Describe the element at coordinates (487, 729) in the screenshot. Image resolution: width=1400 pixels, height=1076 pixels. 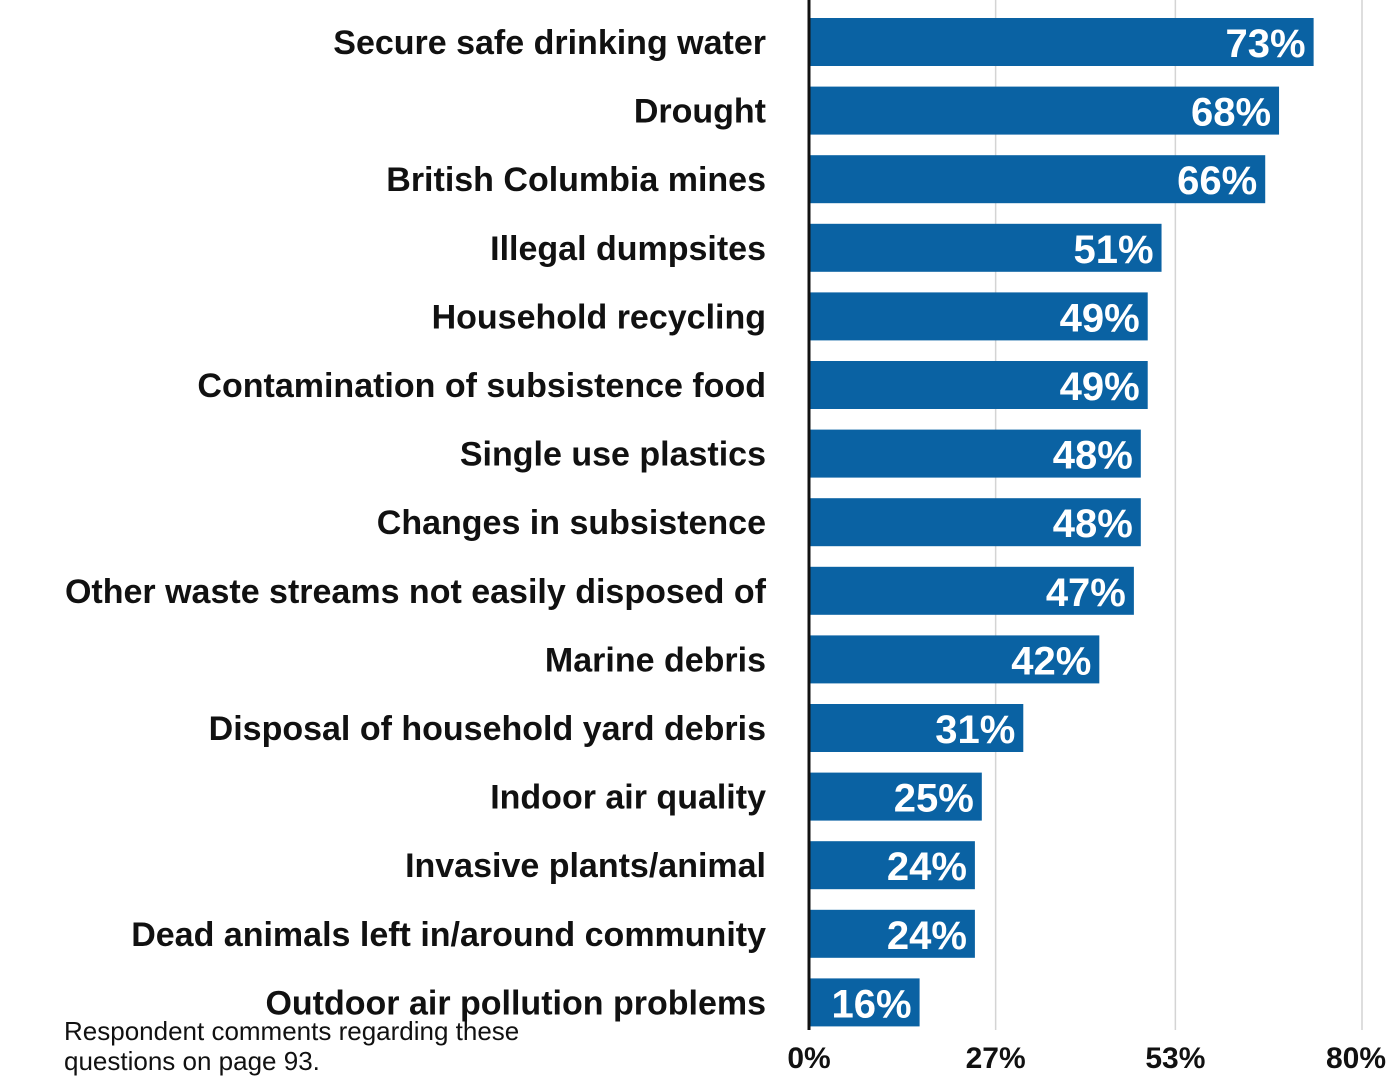
I see `category-label: Disposal of household yard debris` at that location.